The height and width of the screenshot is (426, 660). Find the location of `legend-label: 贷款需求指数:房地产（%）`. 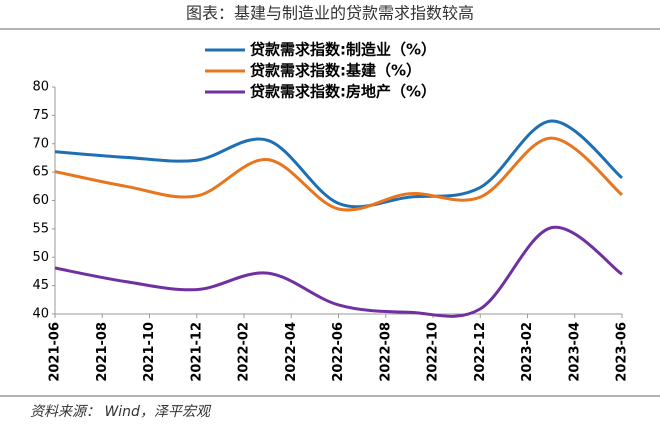

legend-label: 贷款需求指数:房地产（%） is located at coordinates (343, 92).